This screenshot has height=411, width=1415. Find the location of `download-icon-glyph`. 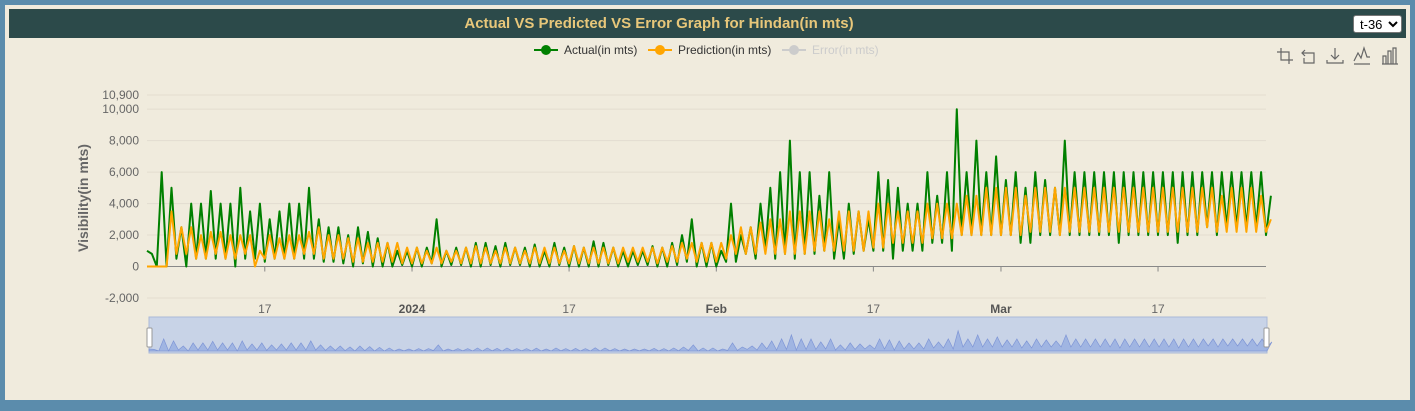

download-icon-glyph is located at coordinates (1335, 56).